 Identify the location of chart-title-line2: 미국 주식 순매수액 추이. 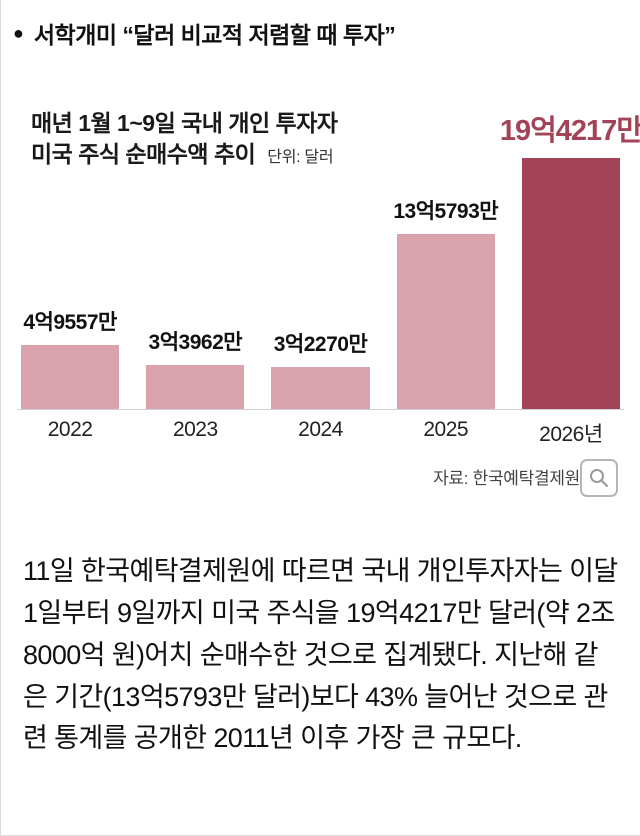
(143, 154).